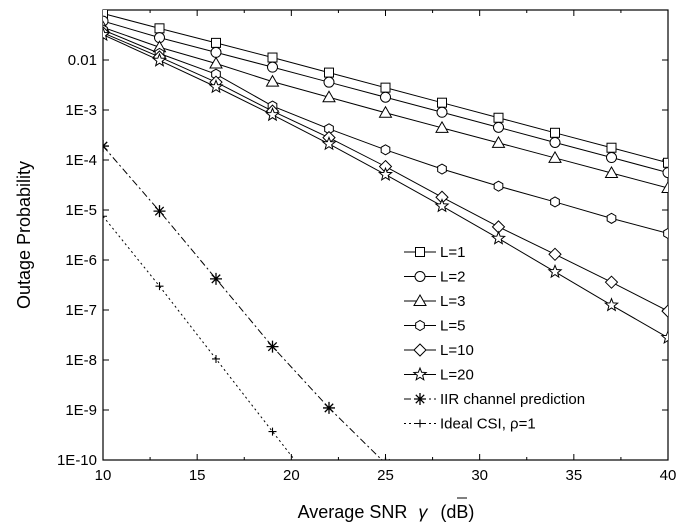 This screenshot has width=685, height=527. Describe the element at coordinates (452, 326) in the screenshot. I see `legend-label: L=5` at that location.